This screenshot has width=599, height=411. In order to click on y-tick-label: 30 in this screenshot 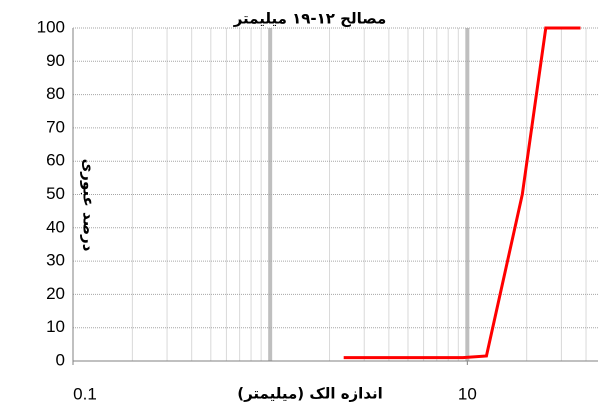, I will do `click(55, 260)`.